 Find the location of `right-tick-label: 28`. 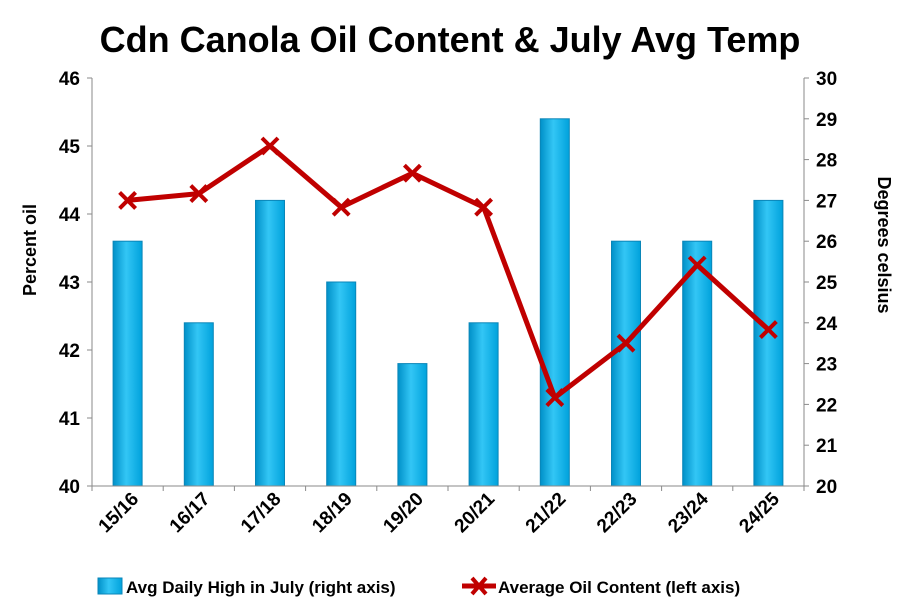

right-tick-label: 28 is located at coordinates (826, 161).